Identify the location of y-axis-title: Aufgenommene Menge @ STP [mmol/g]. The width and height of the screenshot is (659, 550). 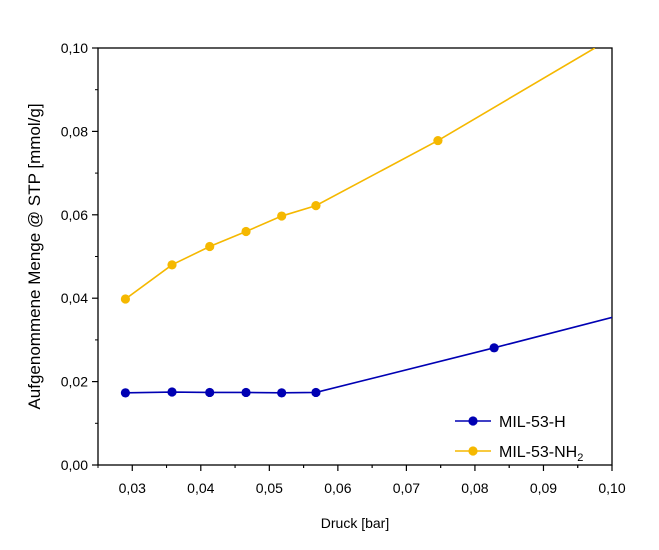
(34, 256).